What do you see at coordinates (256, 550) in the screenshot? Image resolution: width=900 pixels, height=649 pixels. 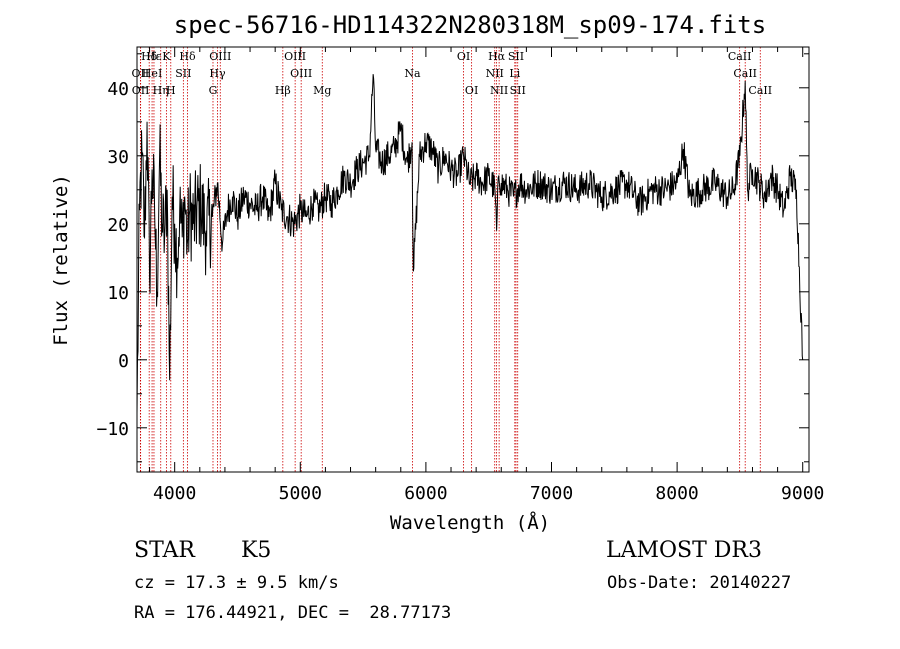 I see `object-subclass: K5` at bounding box center [256, 550].